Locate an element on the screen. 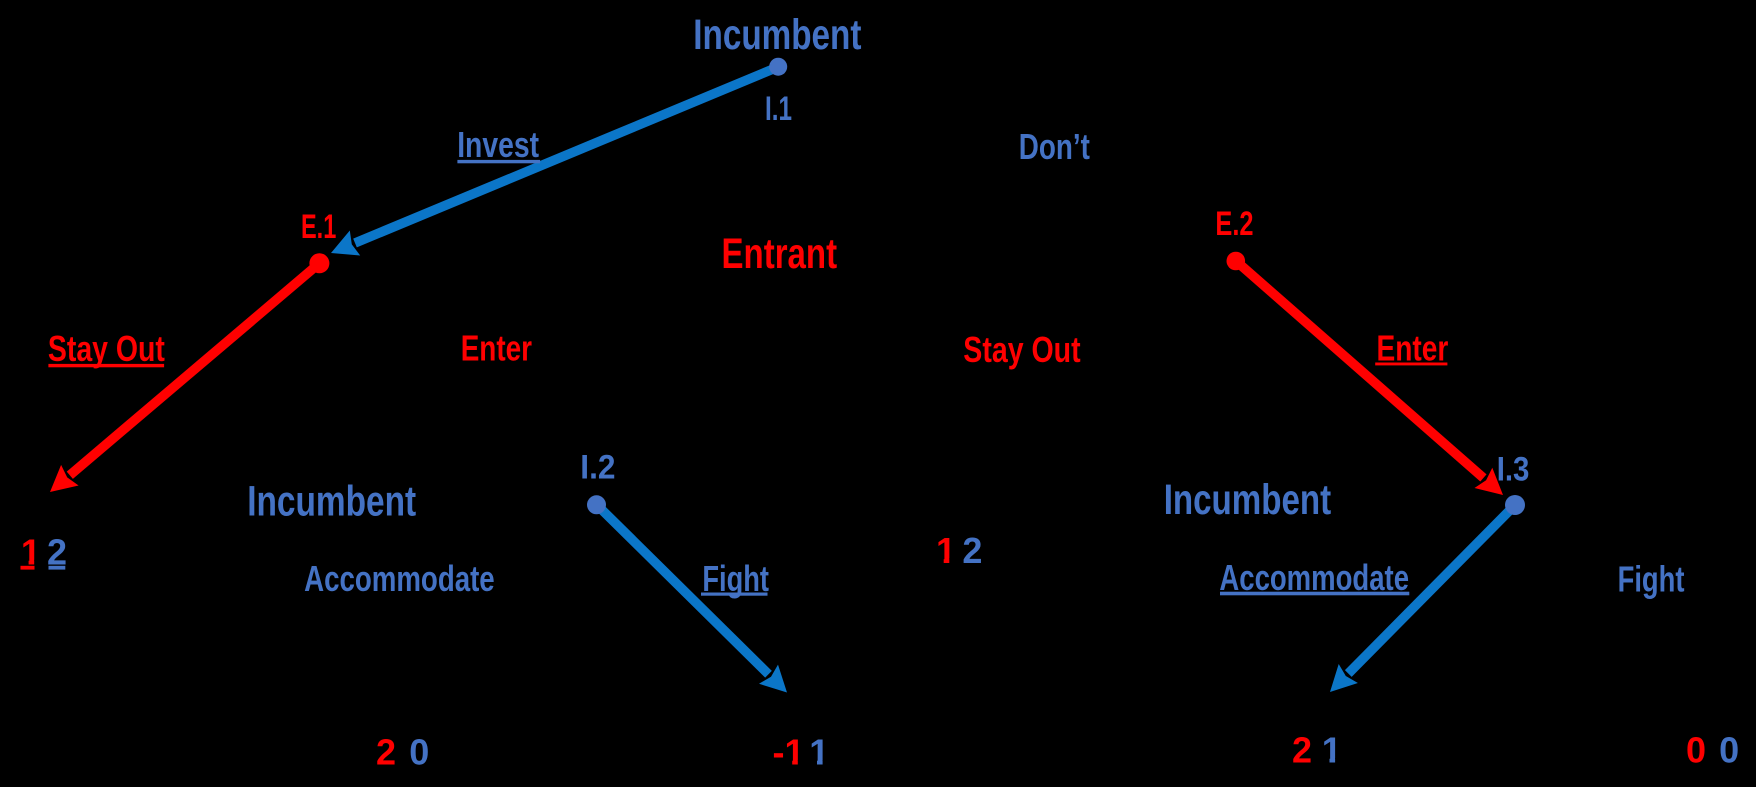 The height and width of the screenshot is (787, 1756). svg-text: Invest is located at coordinates (498, 144).